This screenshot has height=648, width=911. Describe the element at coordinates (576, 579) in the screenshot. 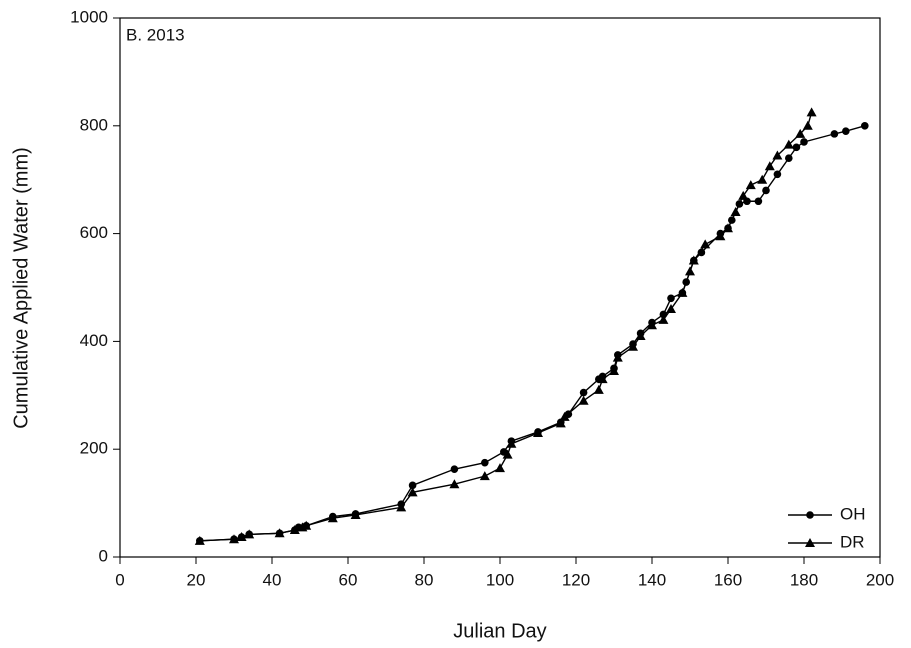

I see `x-tick-label: 120` at that location.